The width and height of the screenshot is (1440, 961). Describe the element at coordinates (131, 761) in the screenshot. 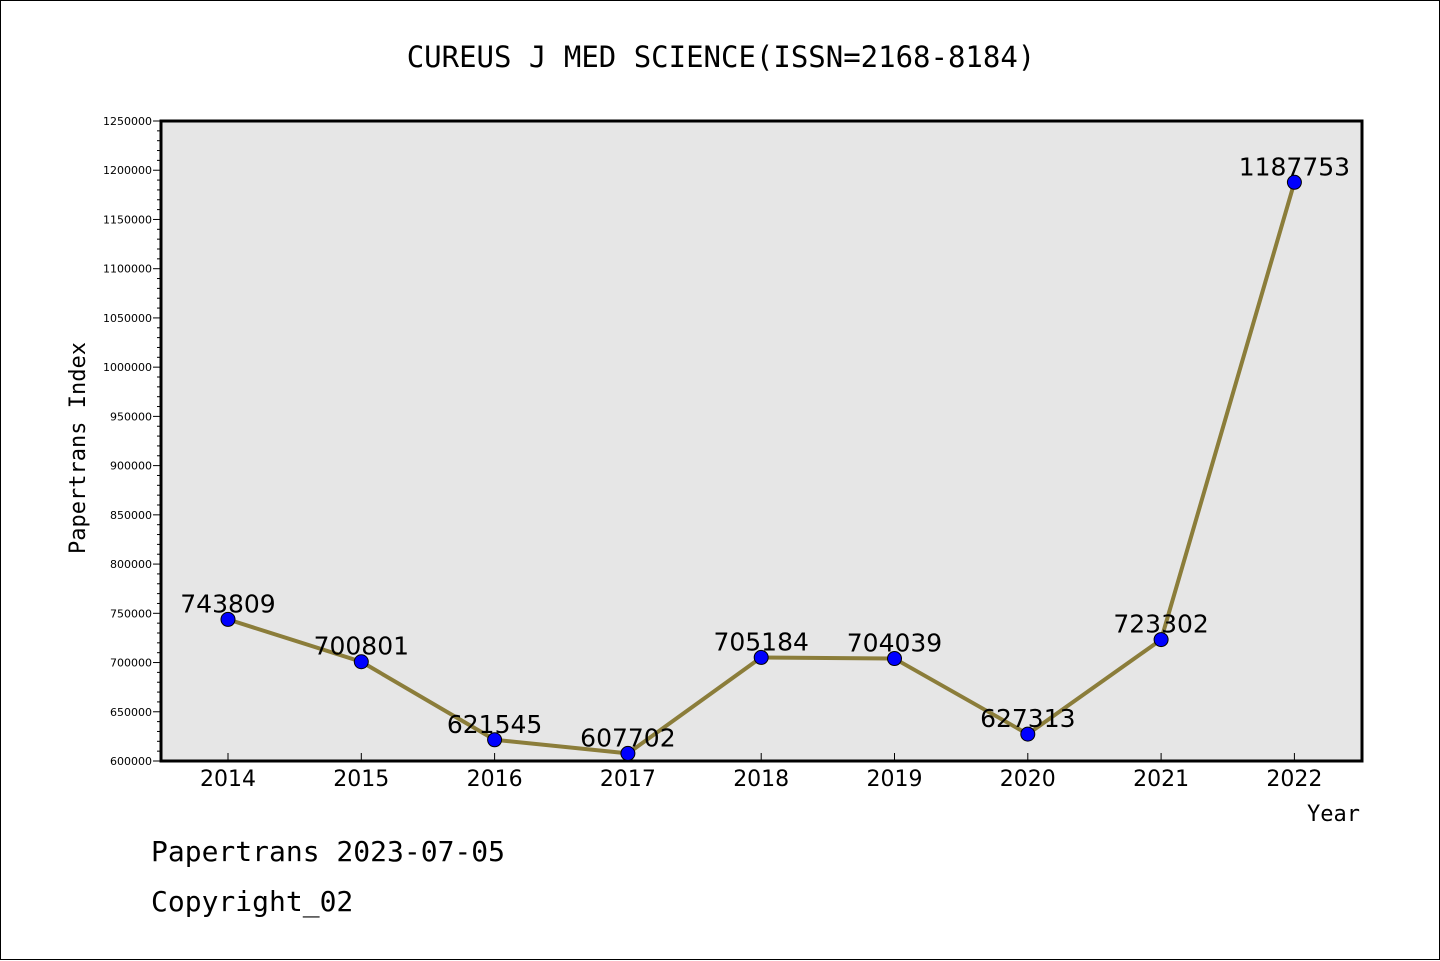

I see `y-tick-label: 600000` at that location.